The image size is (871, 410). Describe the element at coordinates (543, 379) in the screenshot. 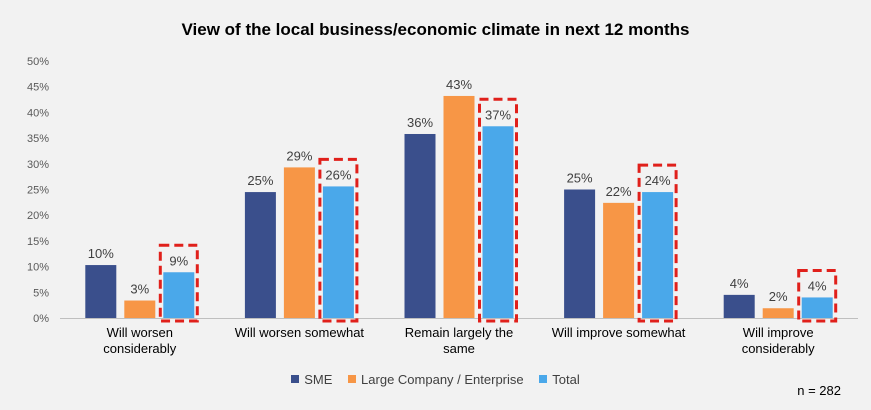

I see `legend-swatch-total` at that location.